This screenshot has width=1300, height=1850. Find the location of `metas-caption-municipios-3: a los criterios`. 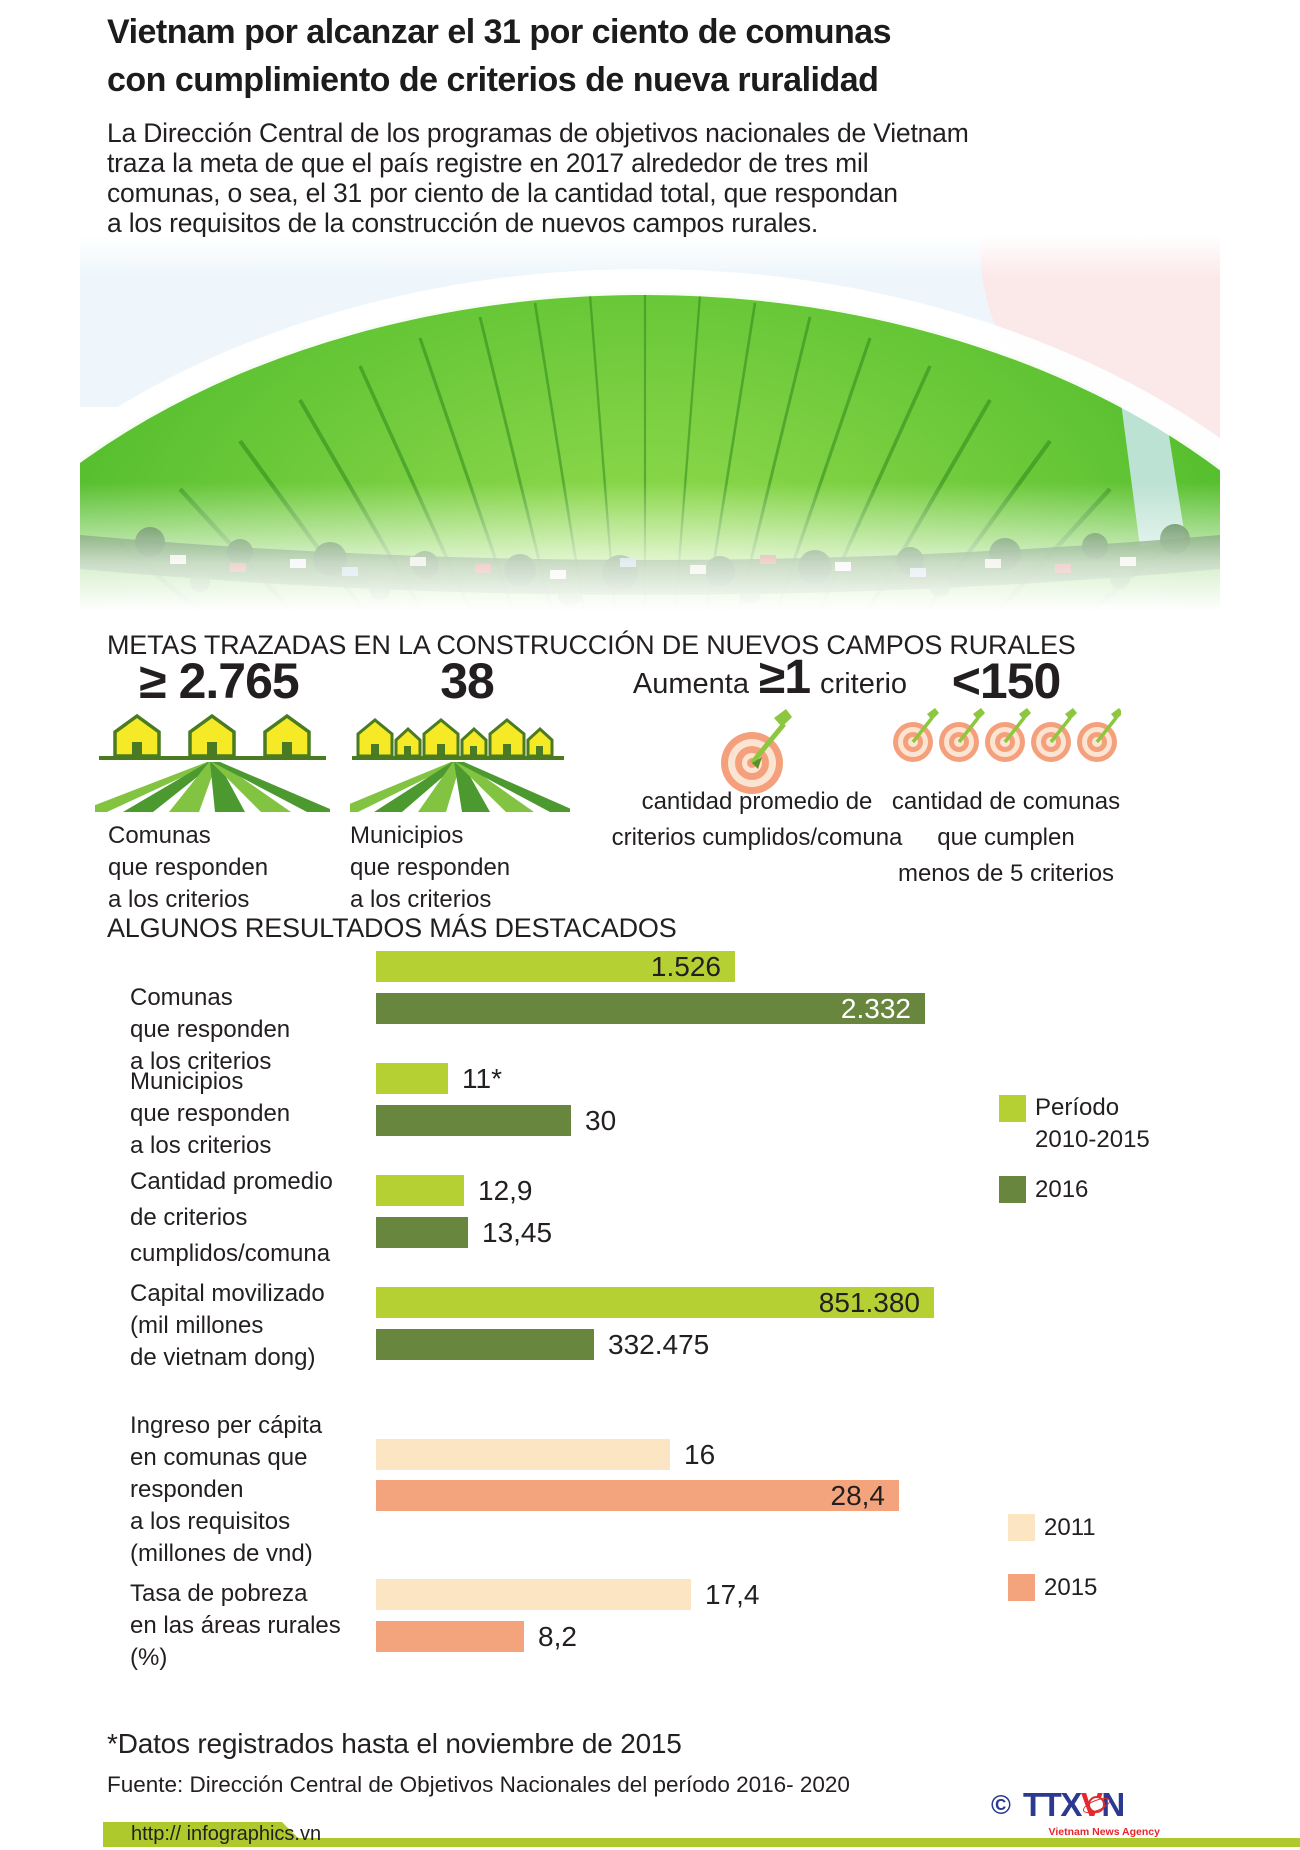

metas-caption-municipios-3: a los criterios is located at coordinates (421, 899).